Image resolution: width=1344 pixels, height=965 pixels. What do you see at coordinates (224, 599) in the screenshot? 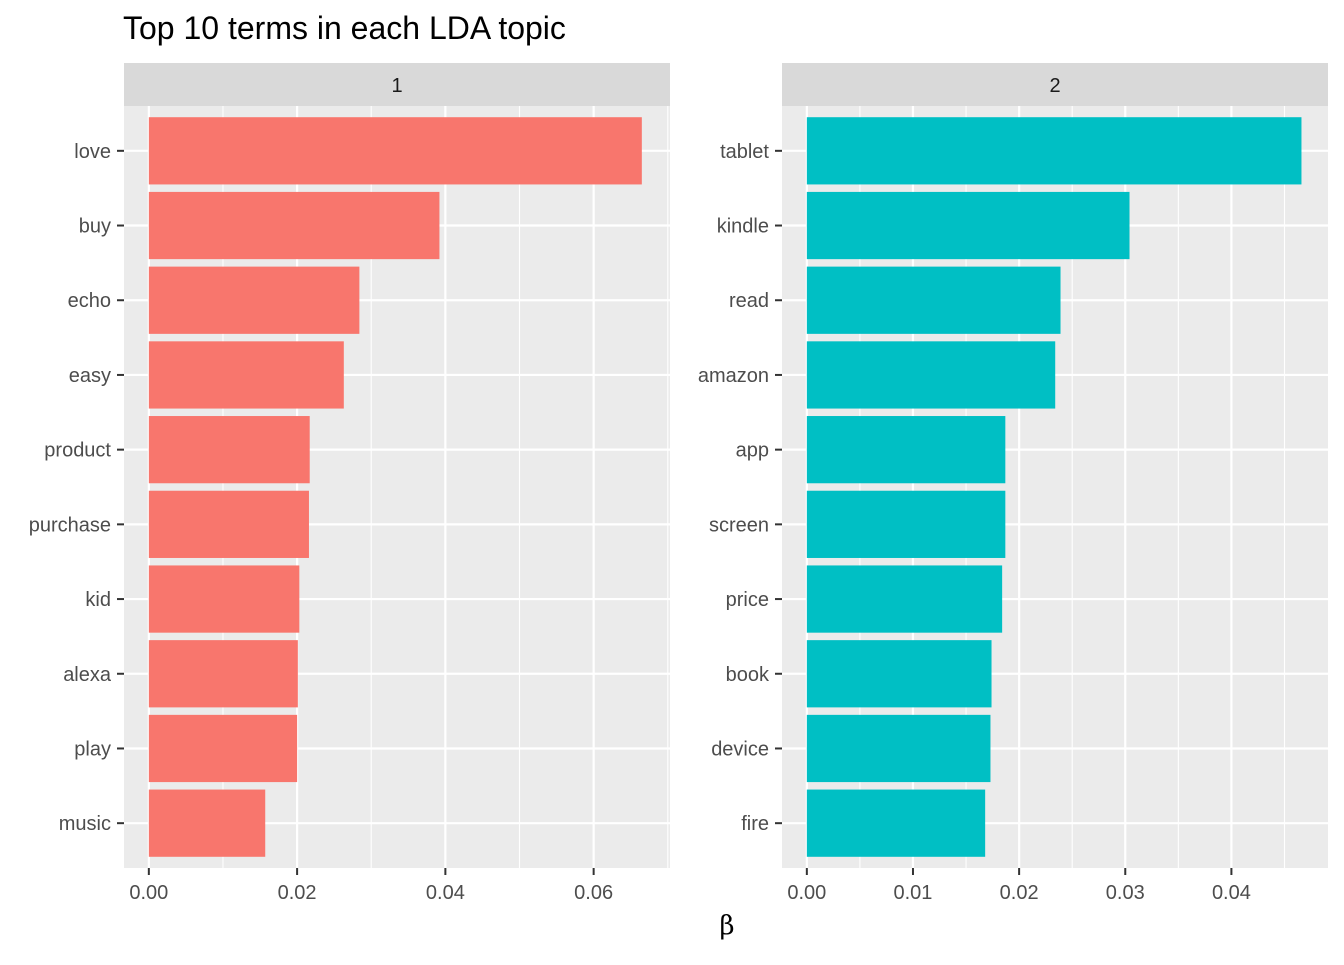
I see `bar-kid` at bounding box center [224, 599].